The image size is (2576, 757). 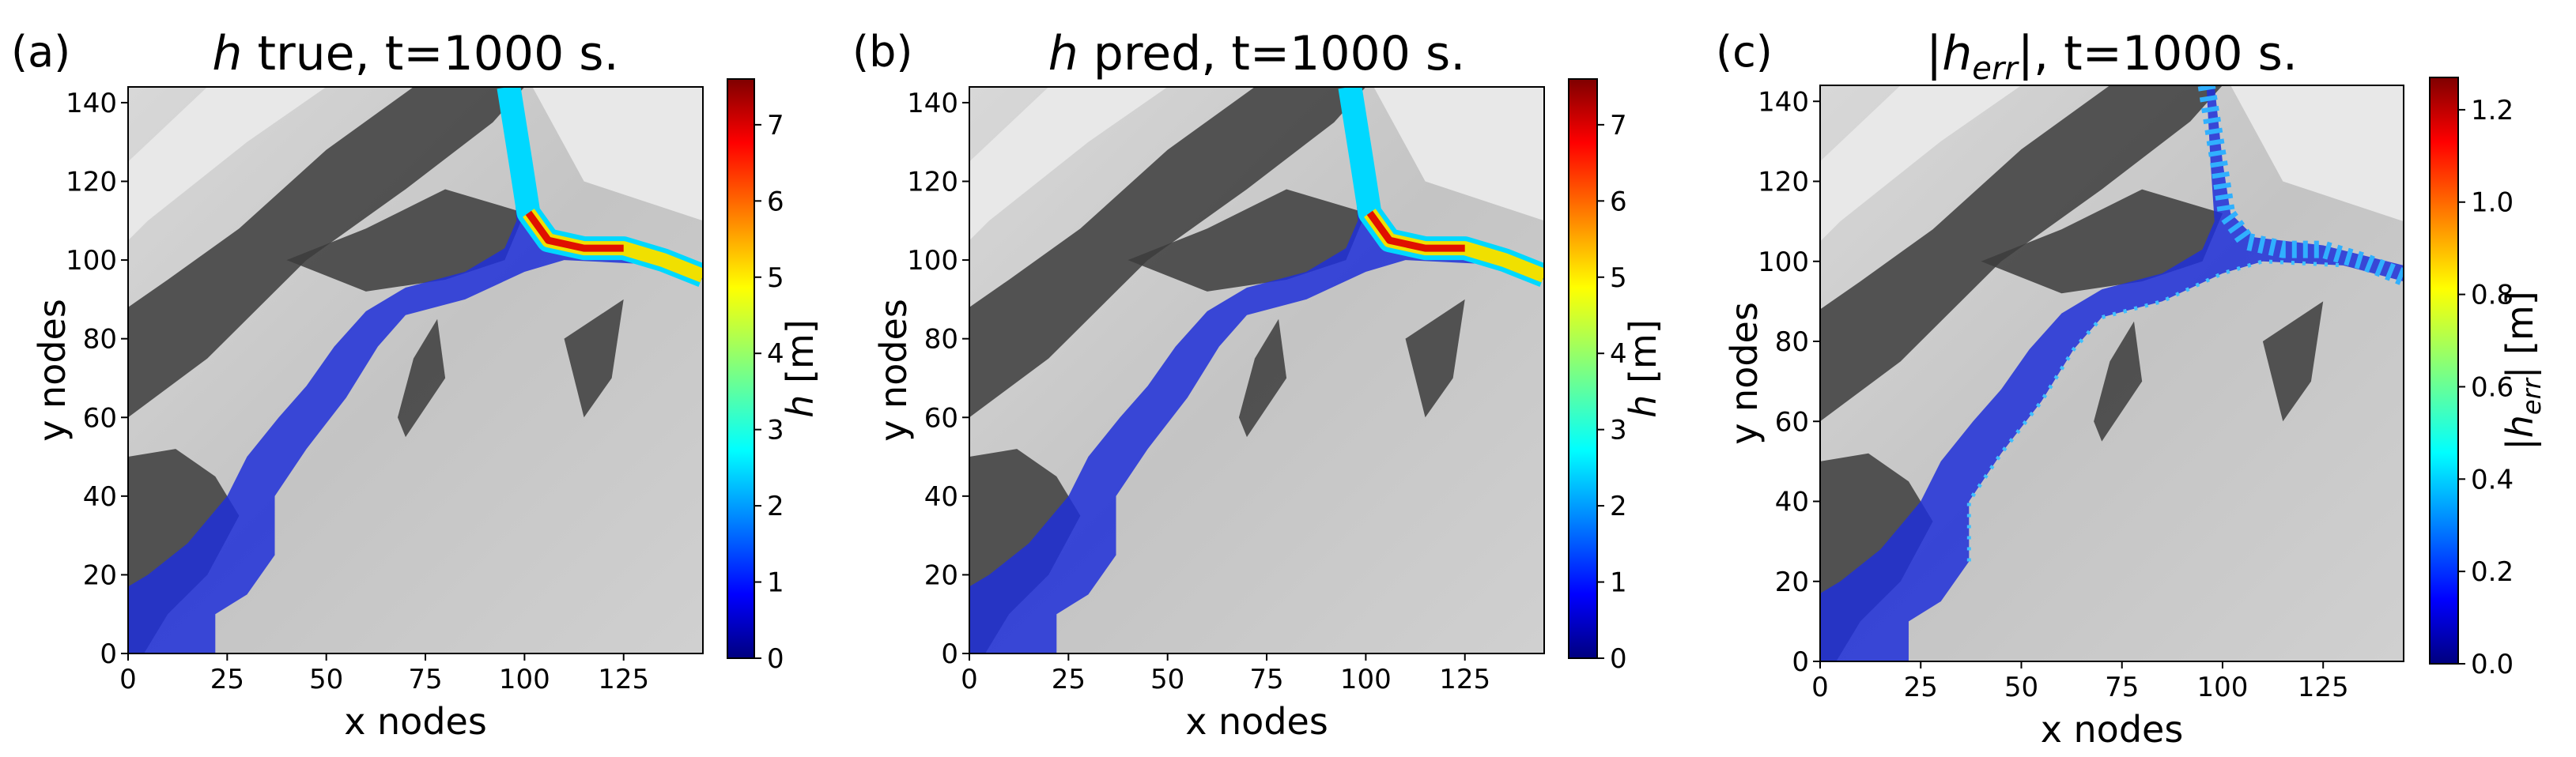 I want to click on colorbar-tick-label: 0.8, so click(x=2492, y=296).